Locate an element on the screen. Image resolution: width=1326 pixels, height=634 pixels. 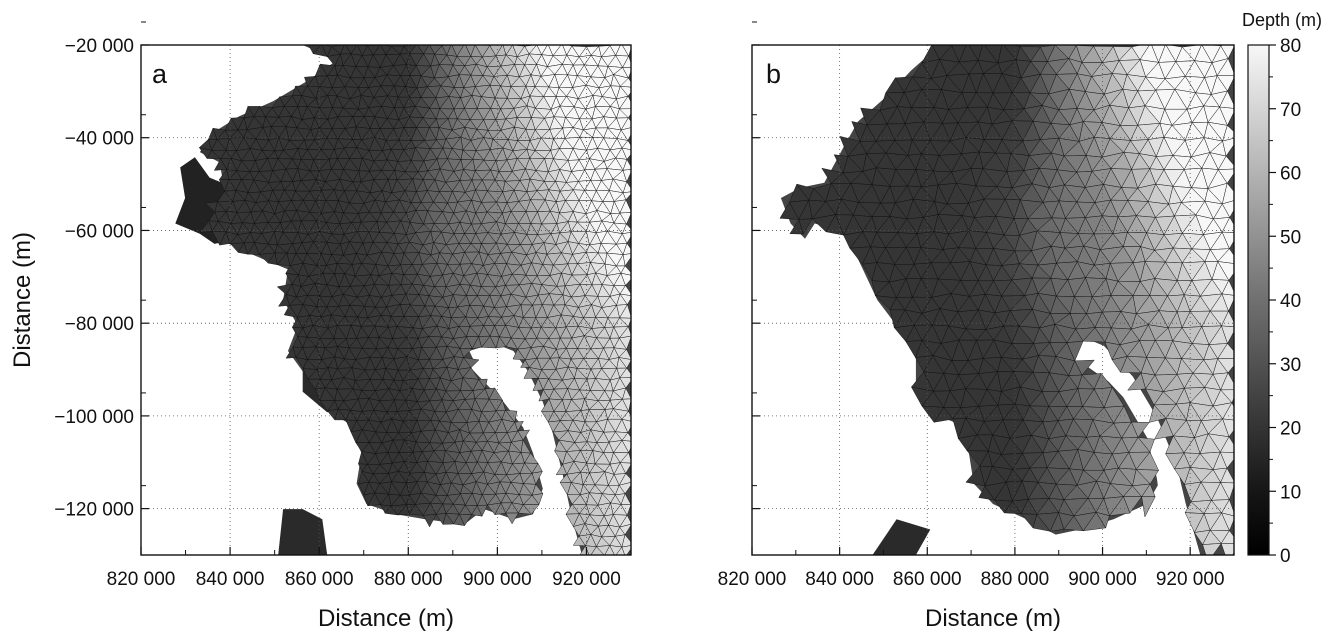
colorbar-tick-label: 10 is located at coordinates (1290, 492).